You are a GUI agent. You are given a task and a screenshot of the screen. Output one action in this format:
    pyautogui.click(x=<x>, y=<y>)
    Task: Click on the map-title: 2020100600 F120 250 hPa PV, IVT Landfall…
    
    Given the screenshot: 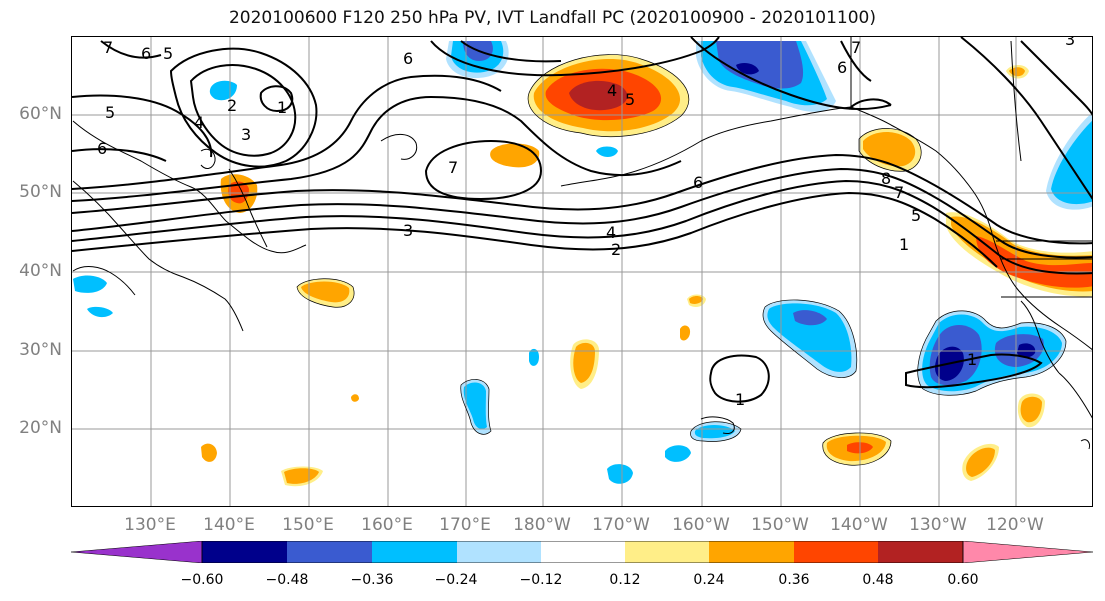 What is the action you would take?
    pyautogui.click(x=552, y=18)
    